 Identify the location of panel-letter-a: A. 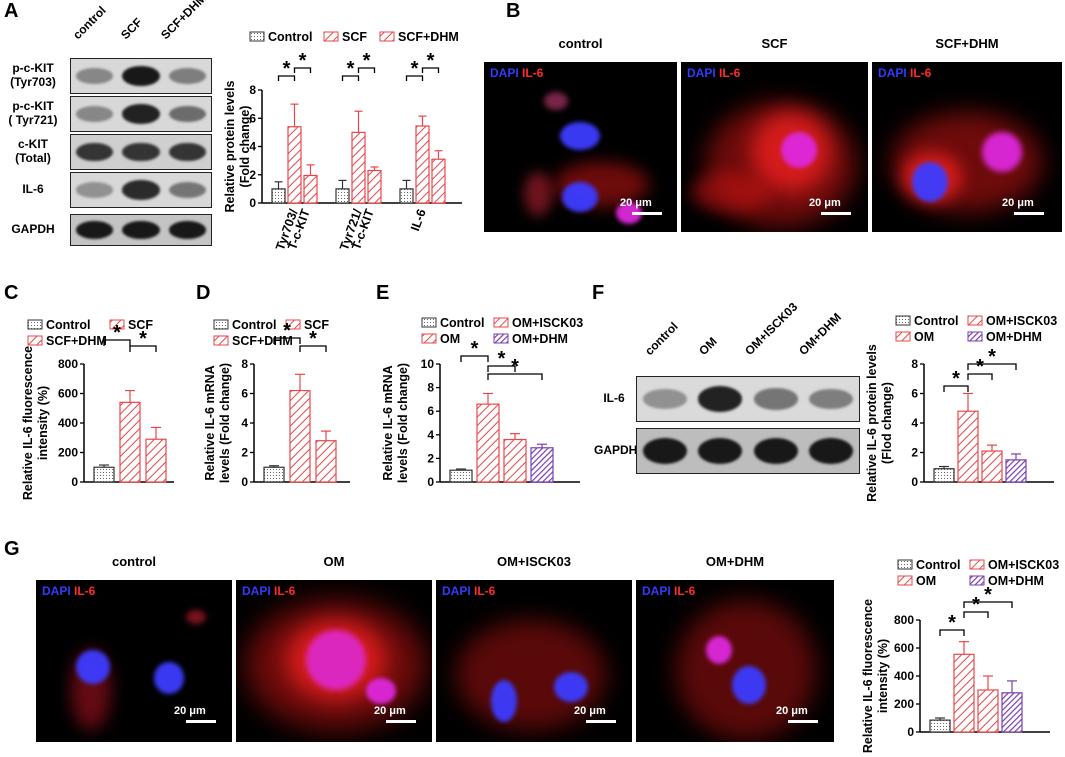
(11, 11).